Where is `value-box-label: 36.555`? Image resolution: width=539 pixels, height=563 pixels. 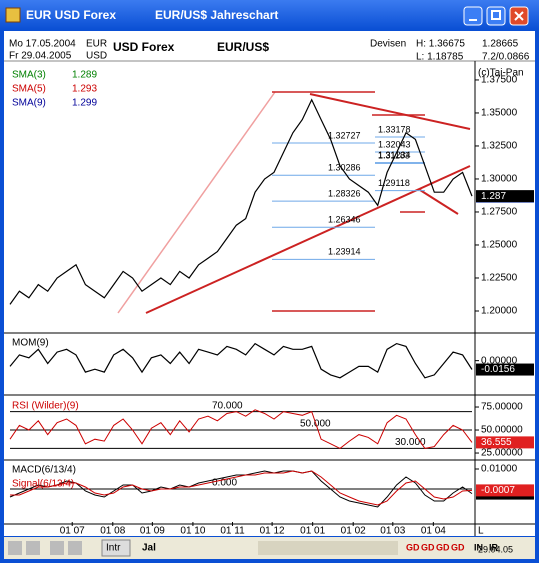 value-box-label: 36.555 is located at coordinates (496, 442).